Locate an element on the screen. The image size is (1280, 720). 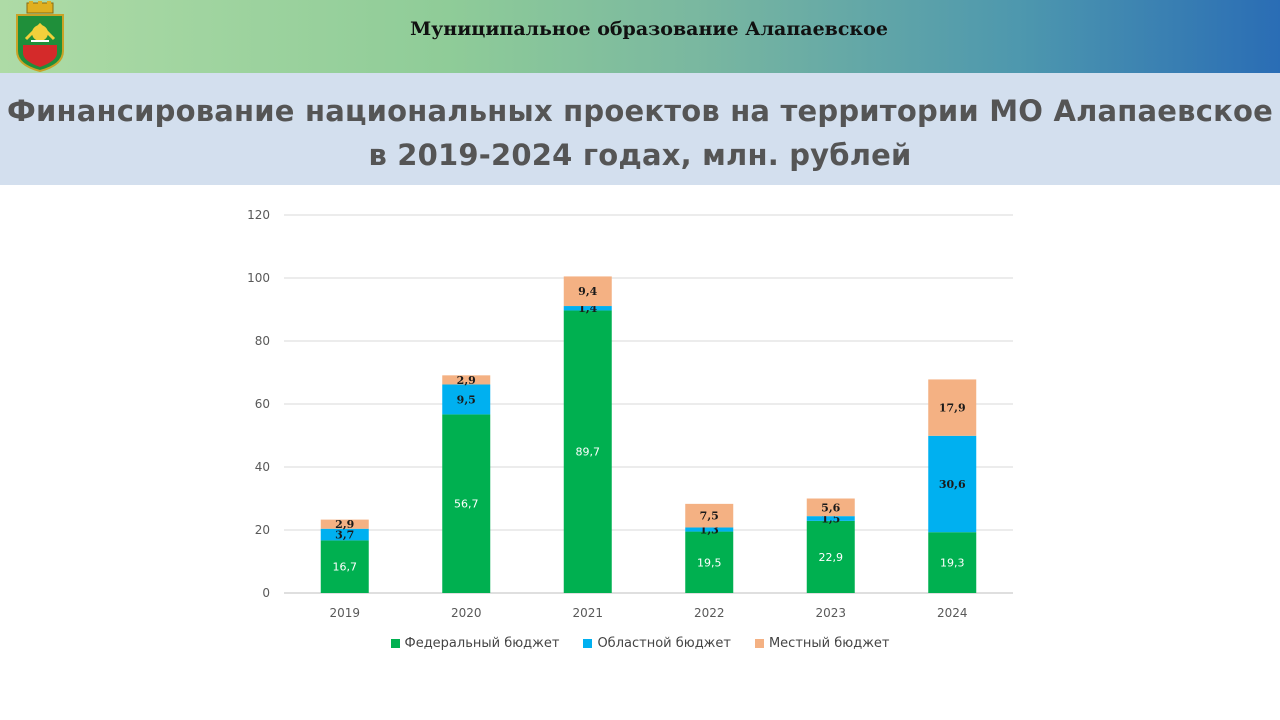
y-tick-label: 40 is located at coordinates (262, 467).